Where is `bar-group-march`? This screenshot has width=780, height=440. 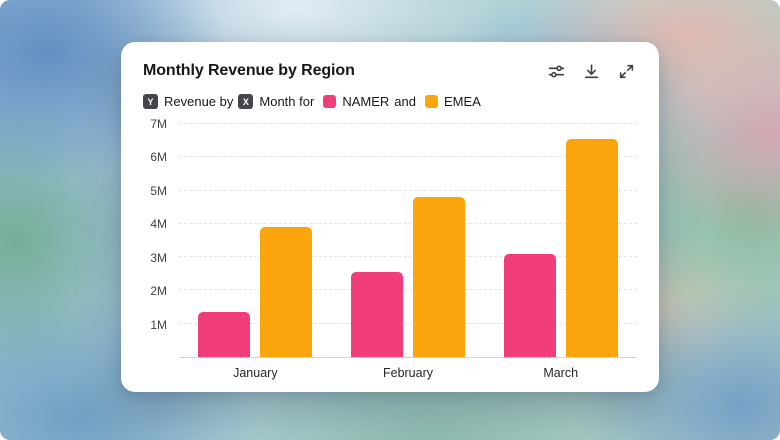
bar-group-march is located at coordinates (560, 240).